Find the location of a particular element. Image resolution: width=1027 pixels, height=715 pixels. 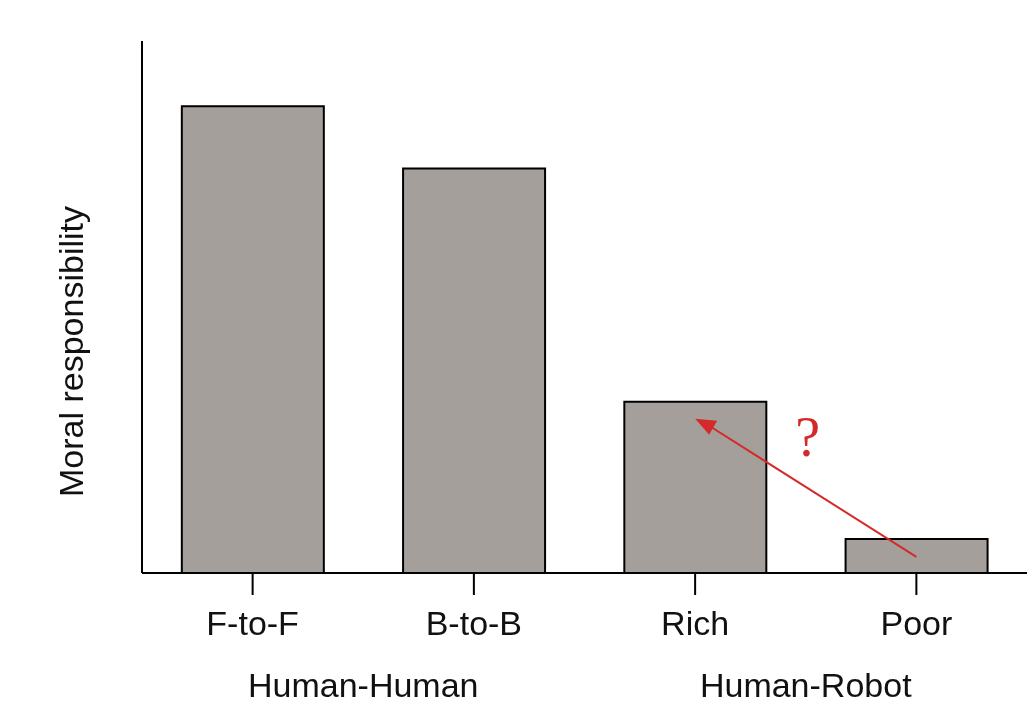

x-tick-label: Rich is located at coordinates (695, 623).